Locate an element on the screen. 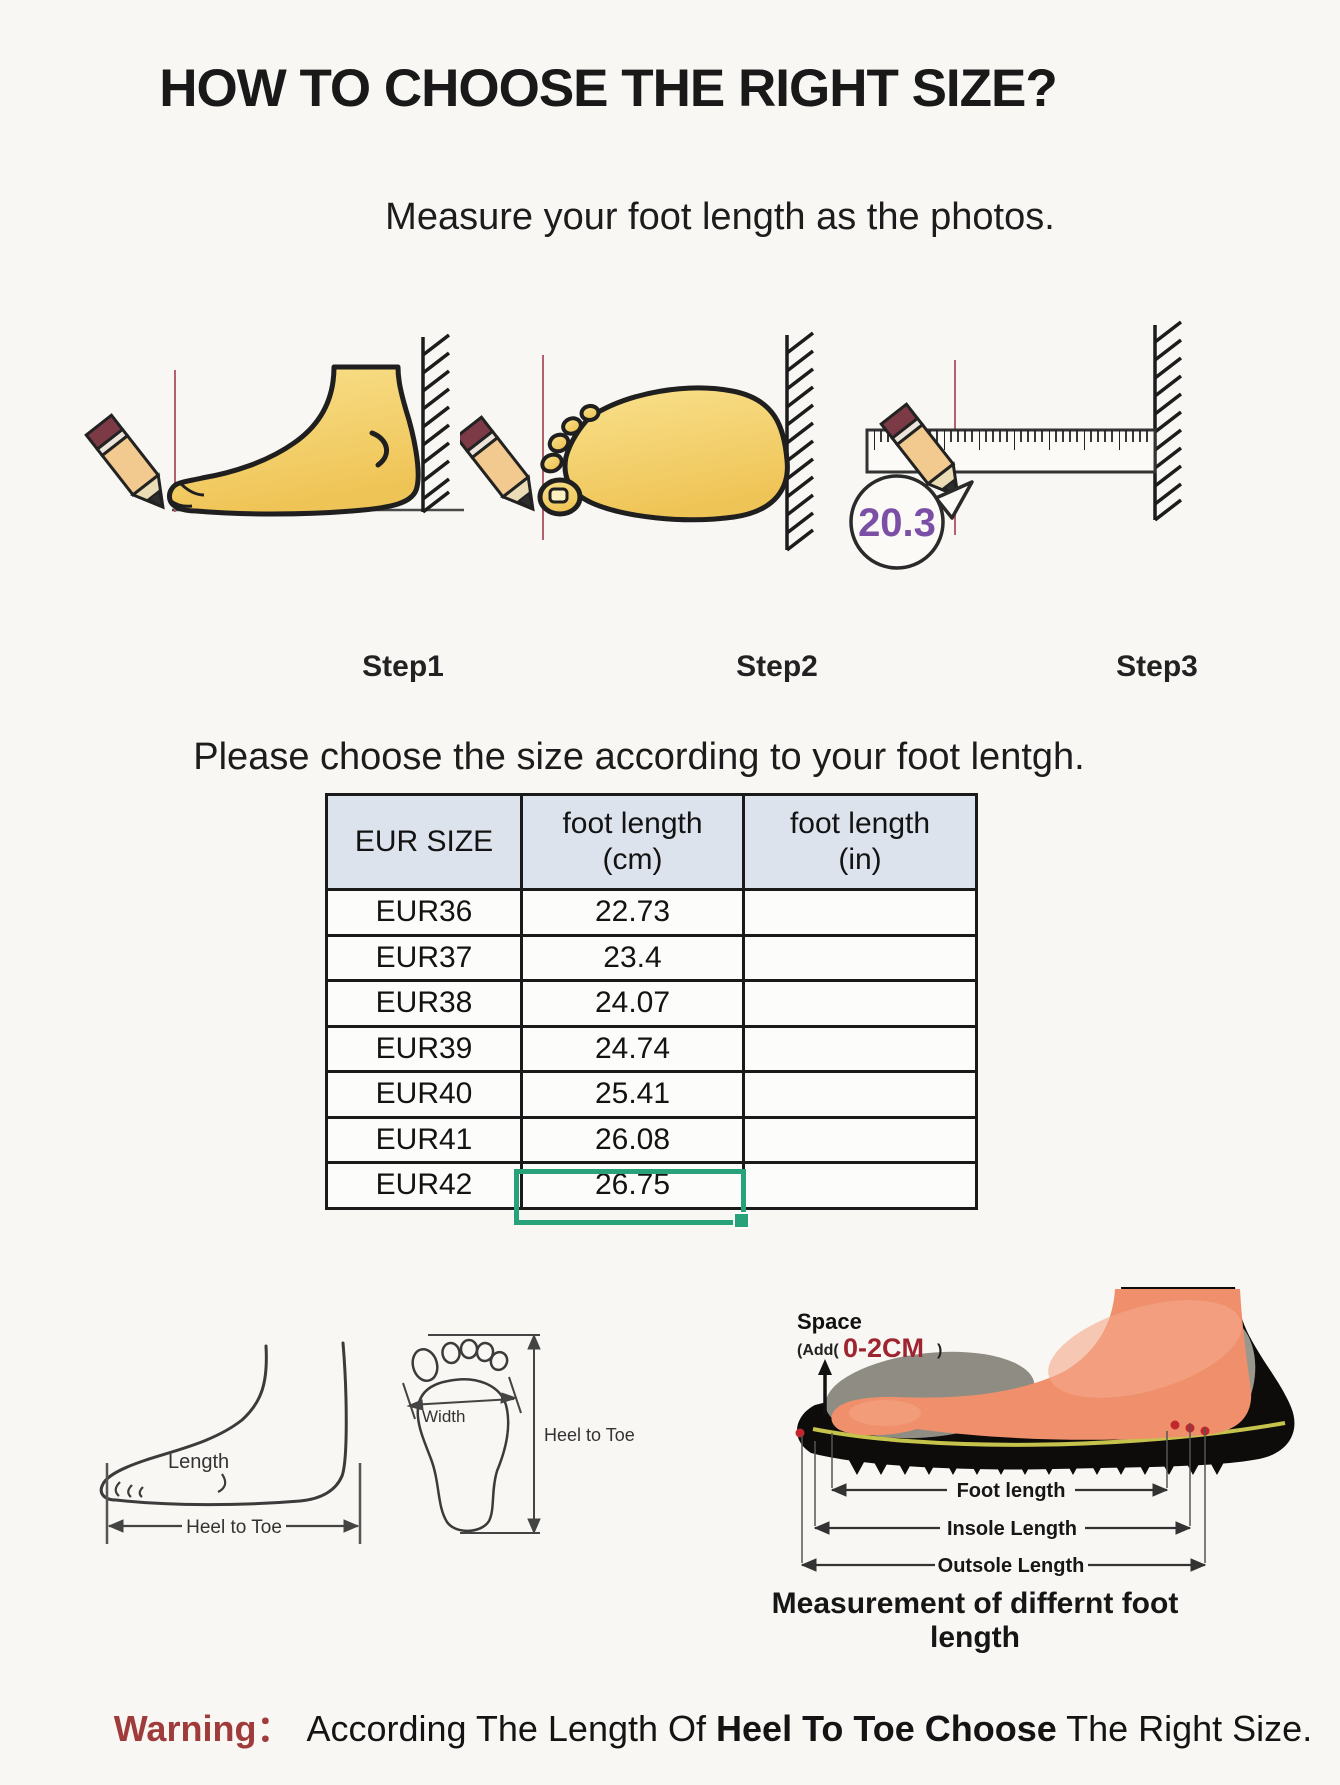 This screenshot has width=1340, height=1785. col-header-line: (in) is located at coordinates (860, 859).